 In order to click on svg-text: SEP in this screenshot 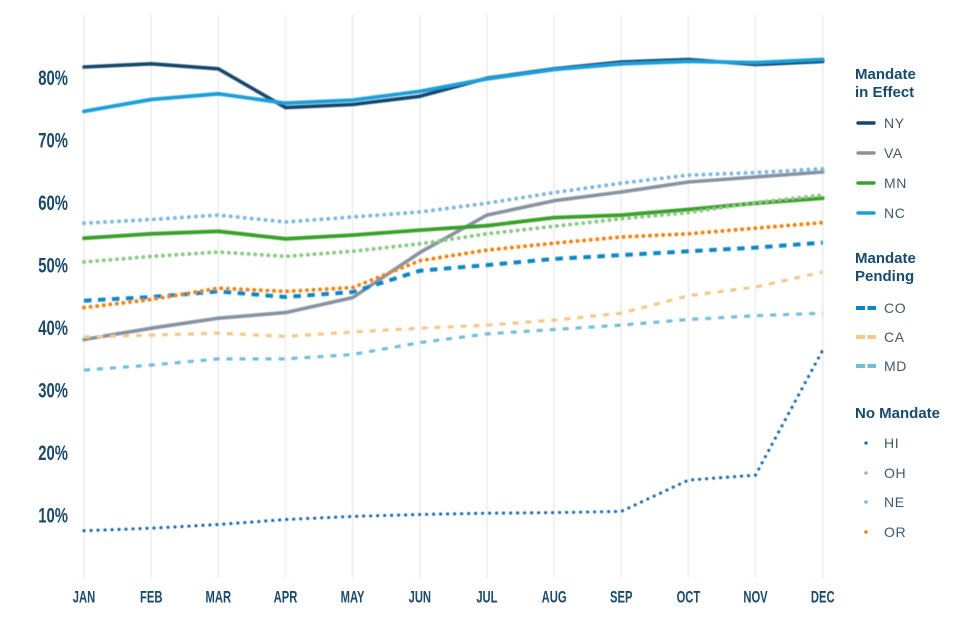, I will do `click(621, 596)`.